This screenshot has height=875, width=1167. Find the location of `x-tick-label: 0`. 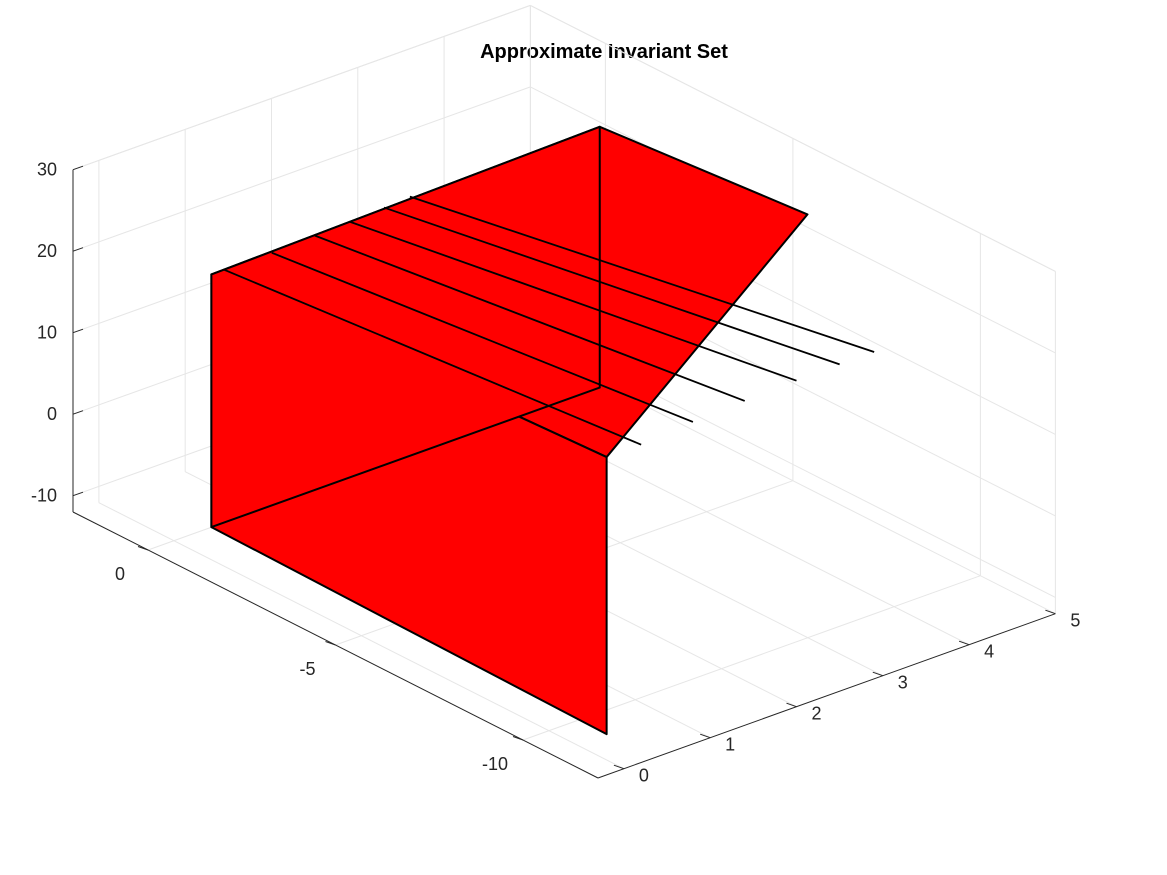

x-tick-label: 0 is located at coordinates (120, 574).